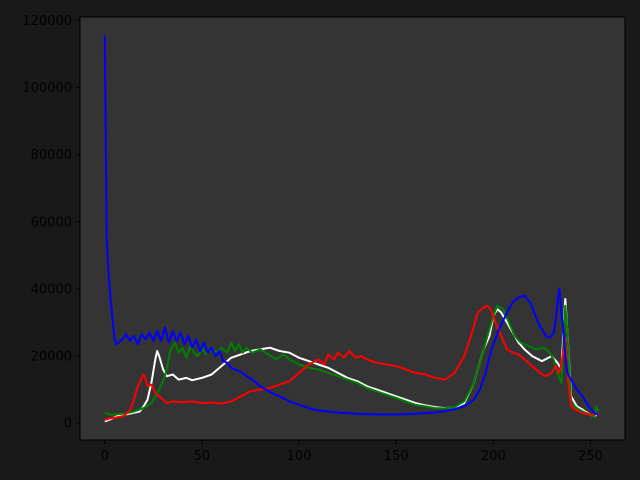  I want to click on y-tick-label: 60000, so click(51, 222).